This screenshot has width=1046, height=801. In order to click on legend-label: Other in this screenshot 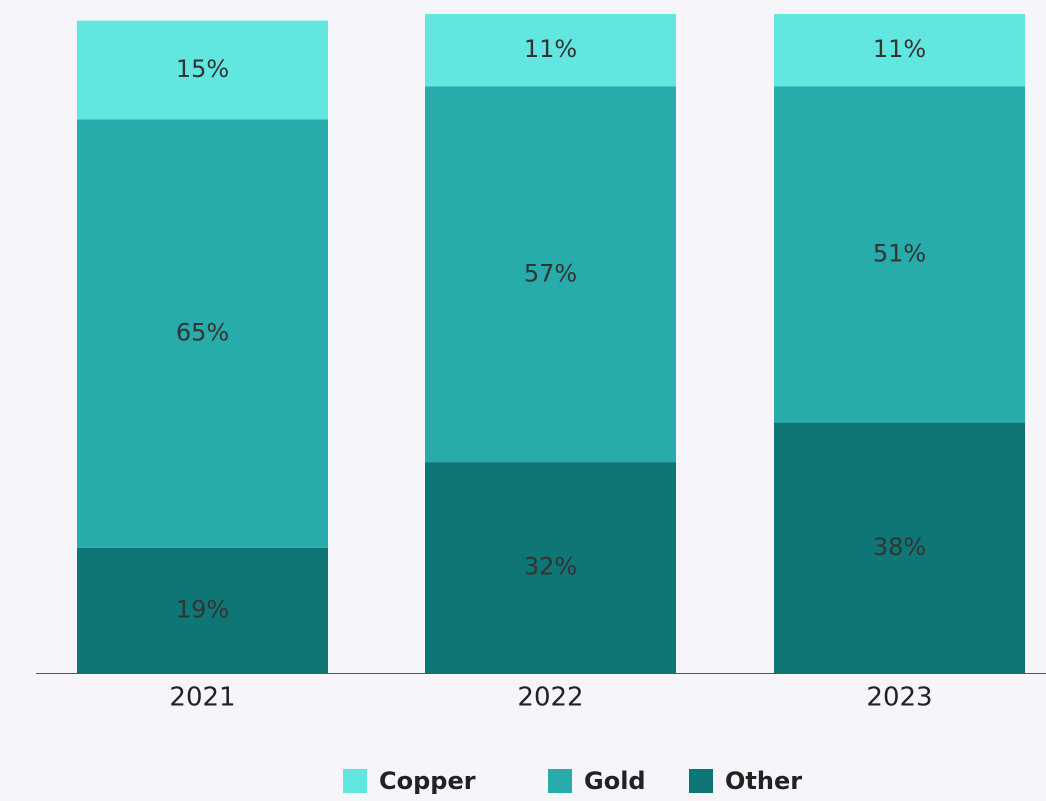, I will do `click(763, 781)`.